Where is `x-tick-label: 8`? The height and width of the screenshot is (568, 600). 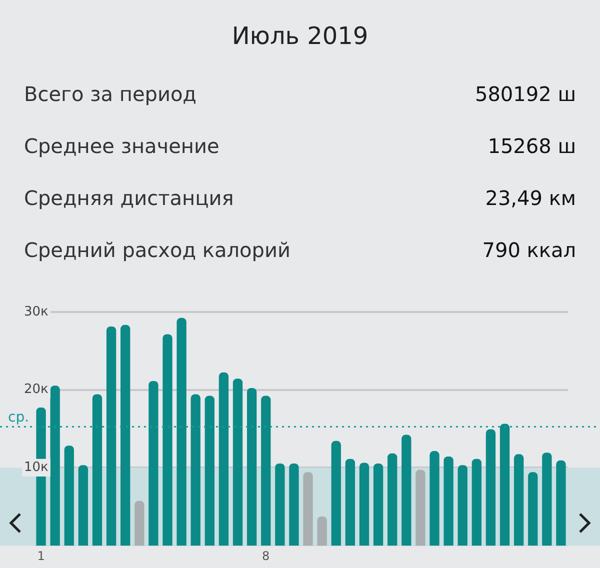 x-tick-label: 8 is located at coordinates (266, 555).